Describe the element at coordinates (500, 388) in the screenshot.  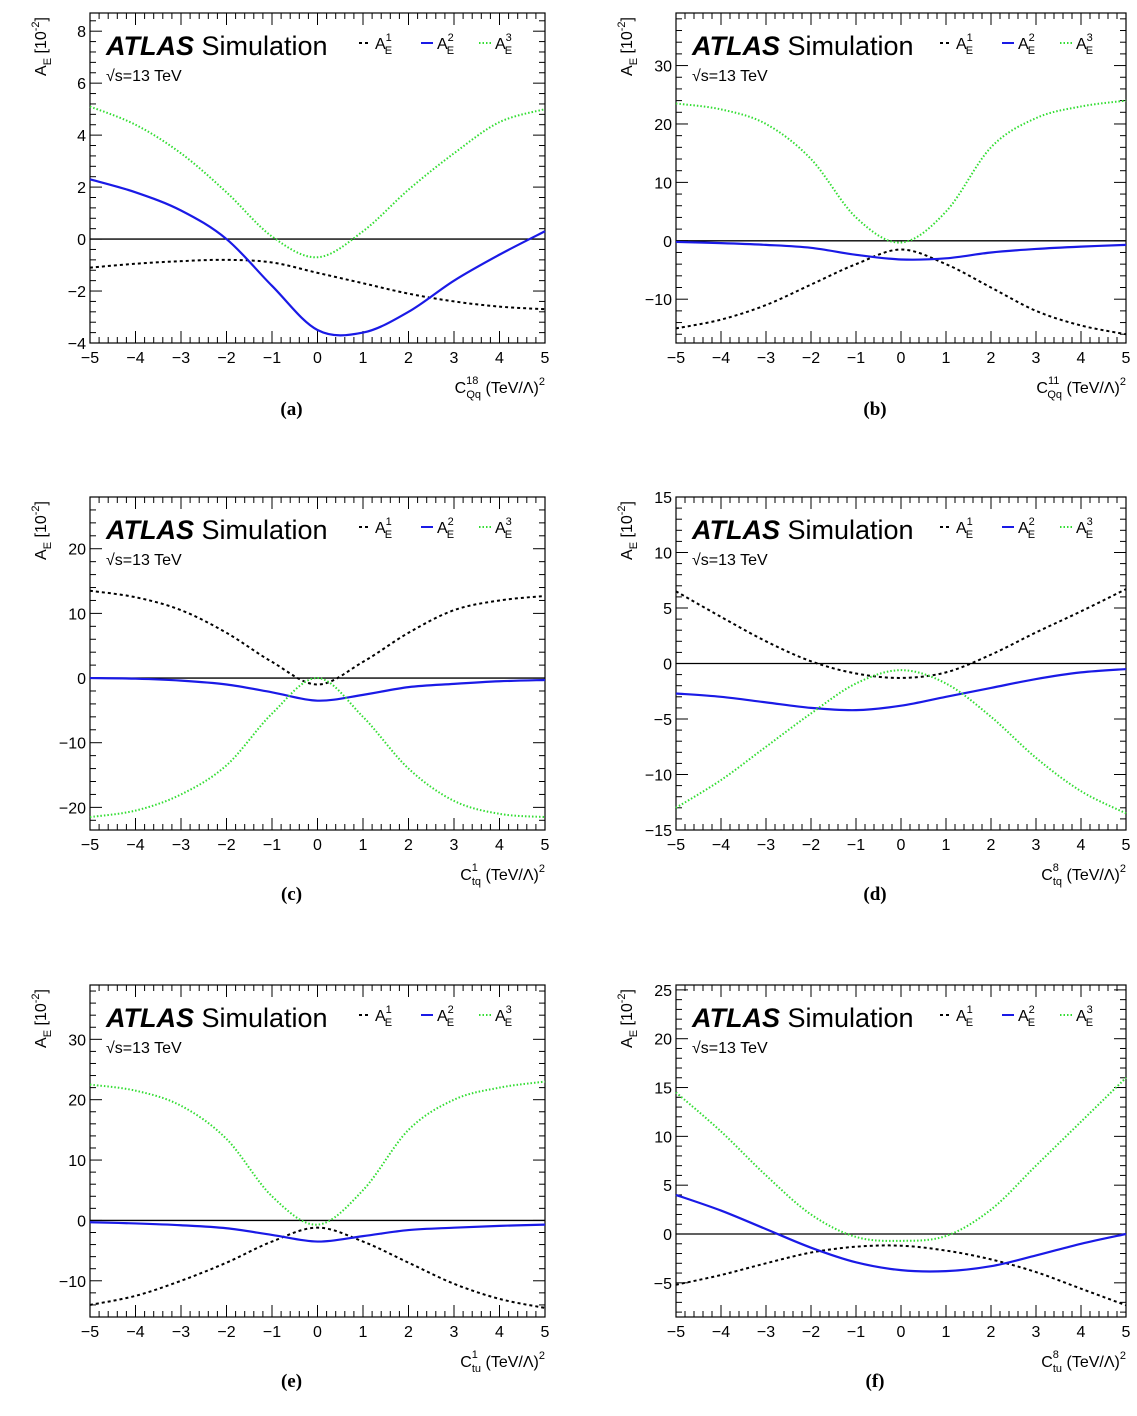
I see `x-axis-label: C18 Qq (TeV/Λ)2` at that location.